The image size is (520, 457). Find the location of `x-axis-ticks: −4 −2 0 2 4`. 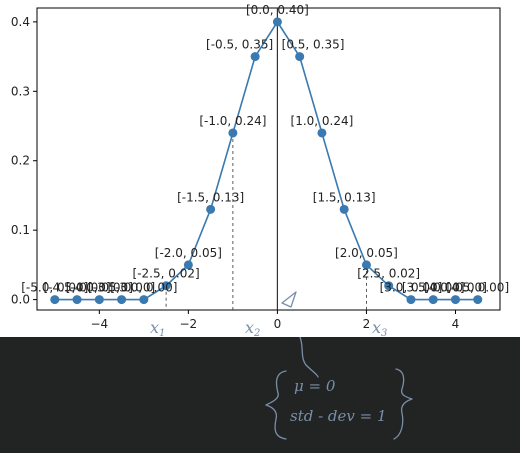

x-axis-ticks: −4 −2 0 2 4 is located at coordinates (274, 320).